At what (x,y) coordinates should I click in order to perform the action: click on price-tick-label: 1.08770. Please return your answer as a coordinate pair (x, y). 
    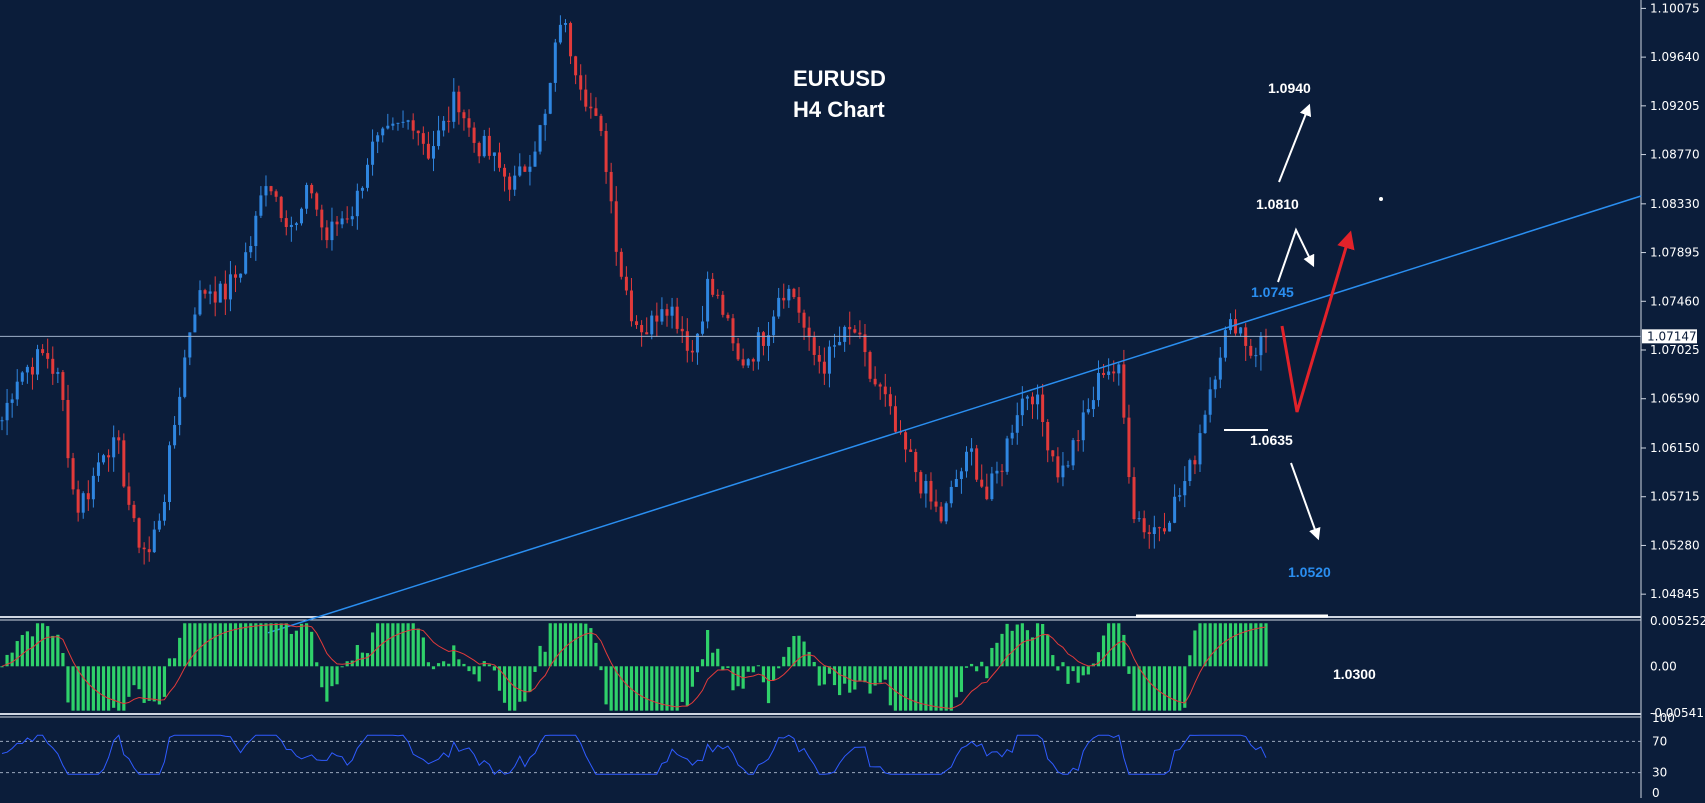
    Looking at the image, I should click on (1675, 155).